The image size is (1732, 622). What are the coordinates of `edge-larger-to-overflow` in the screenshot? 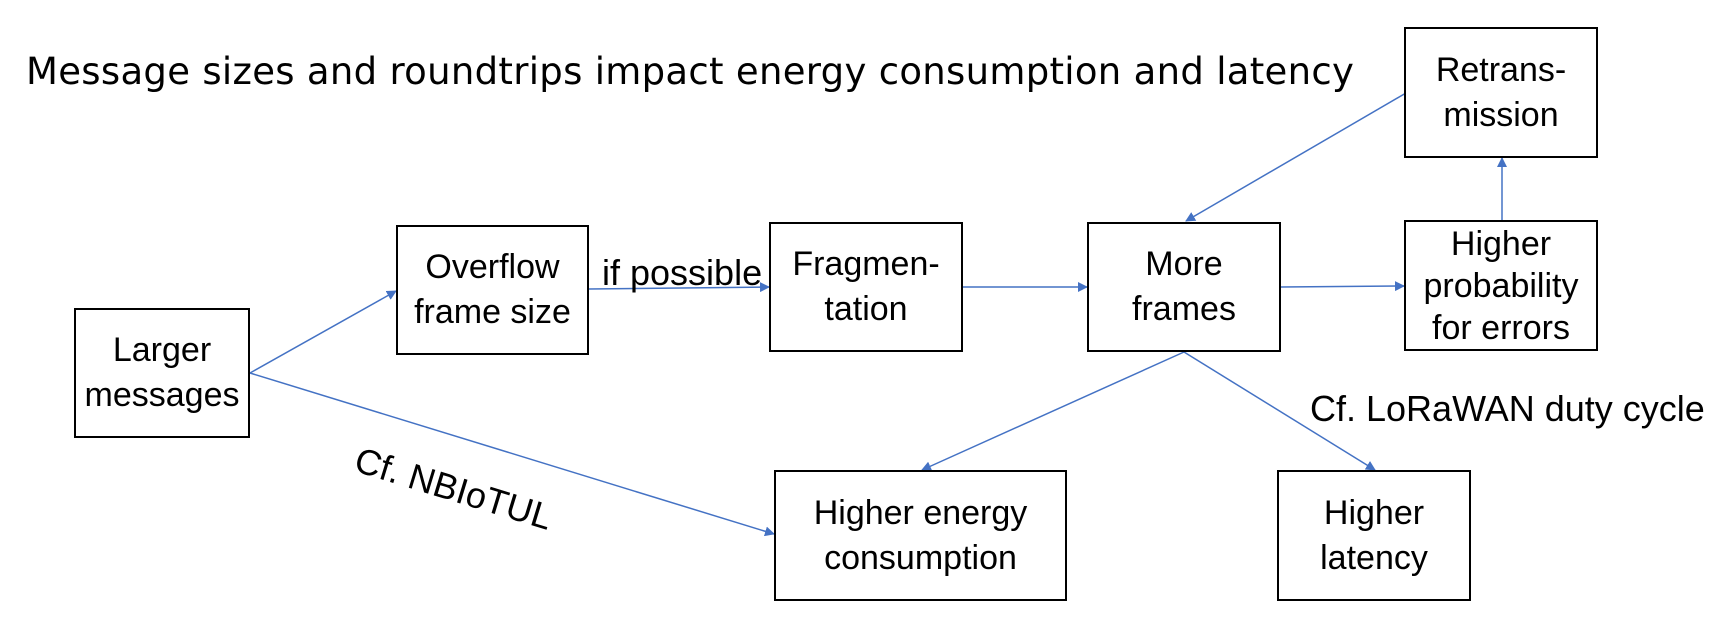 It's located at (323, 332).